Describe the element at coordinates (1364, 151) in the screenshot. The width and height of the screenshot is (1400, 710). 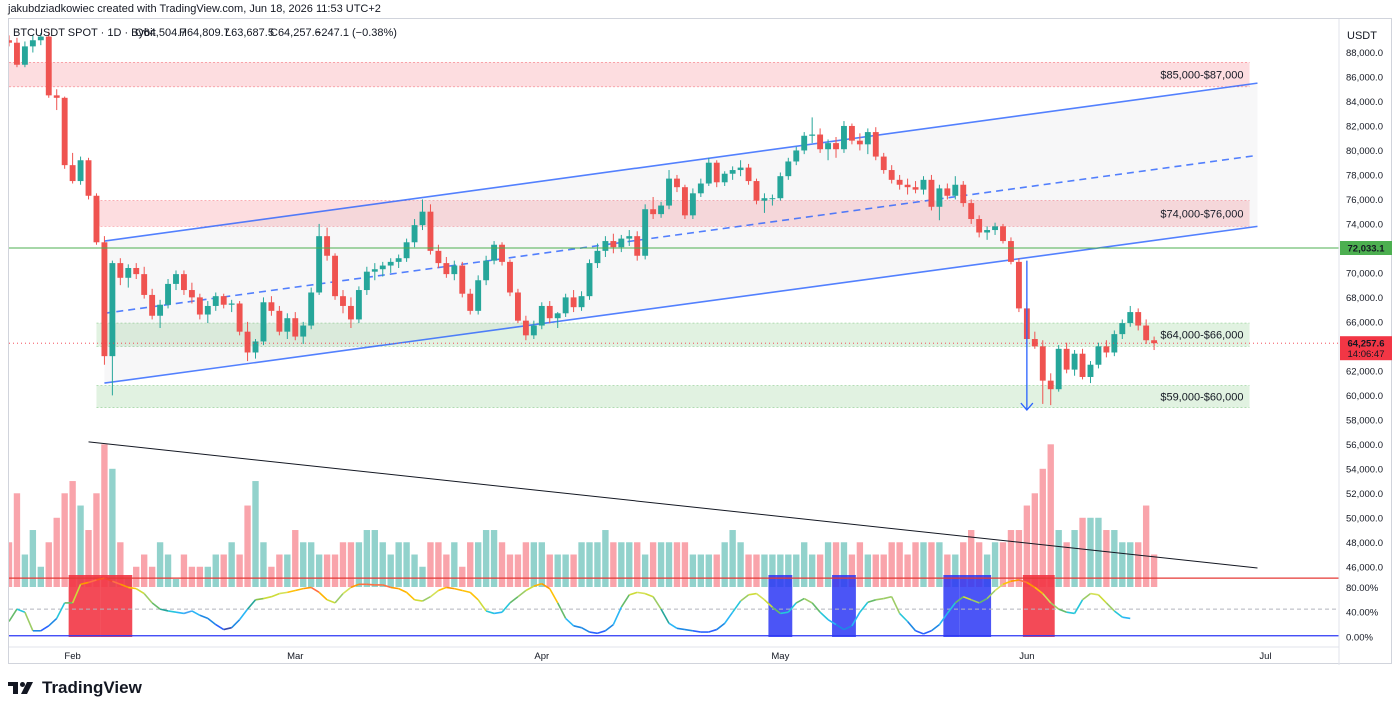
I see `price-tick-label: 80,000.0` at that location.